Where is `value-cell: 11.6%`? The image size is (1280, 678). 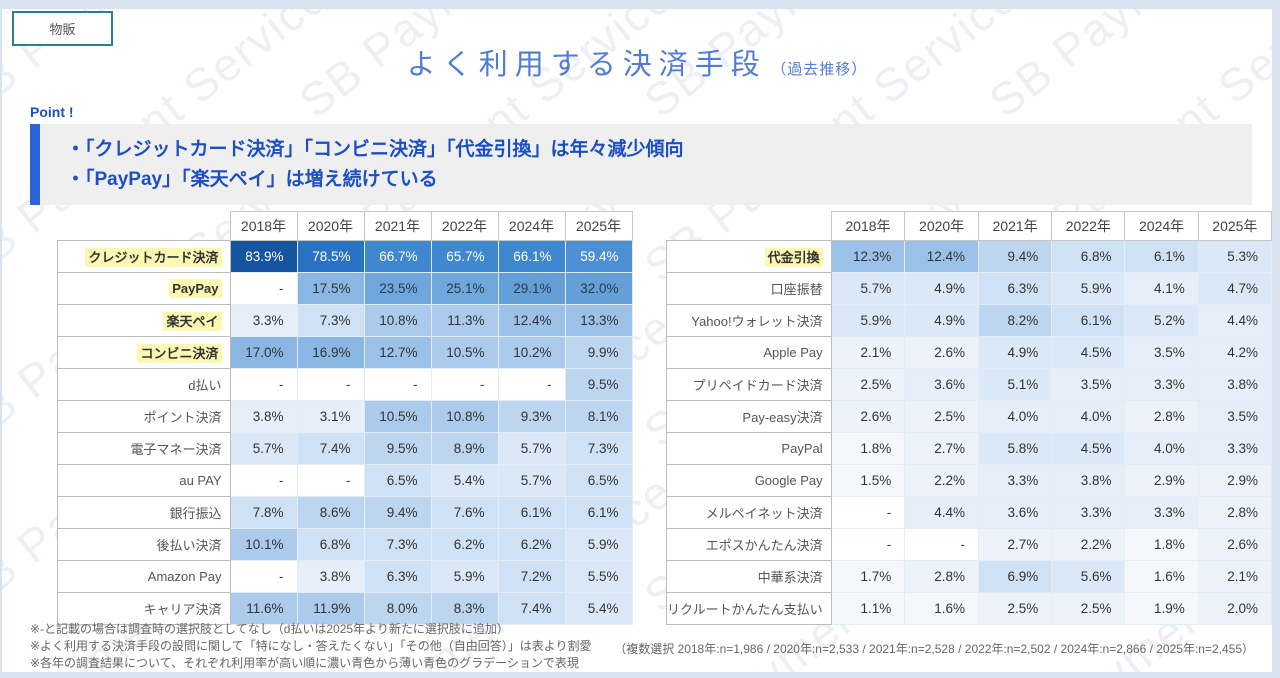 value-cell: 11.6% is located at coordinates (263, 608).